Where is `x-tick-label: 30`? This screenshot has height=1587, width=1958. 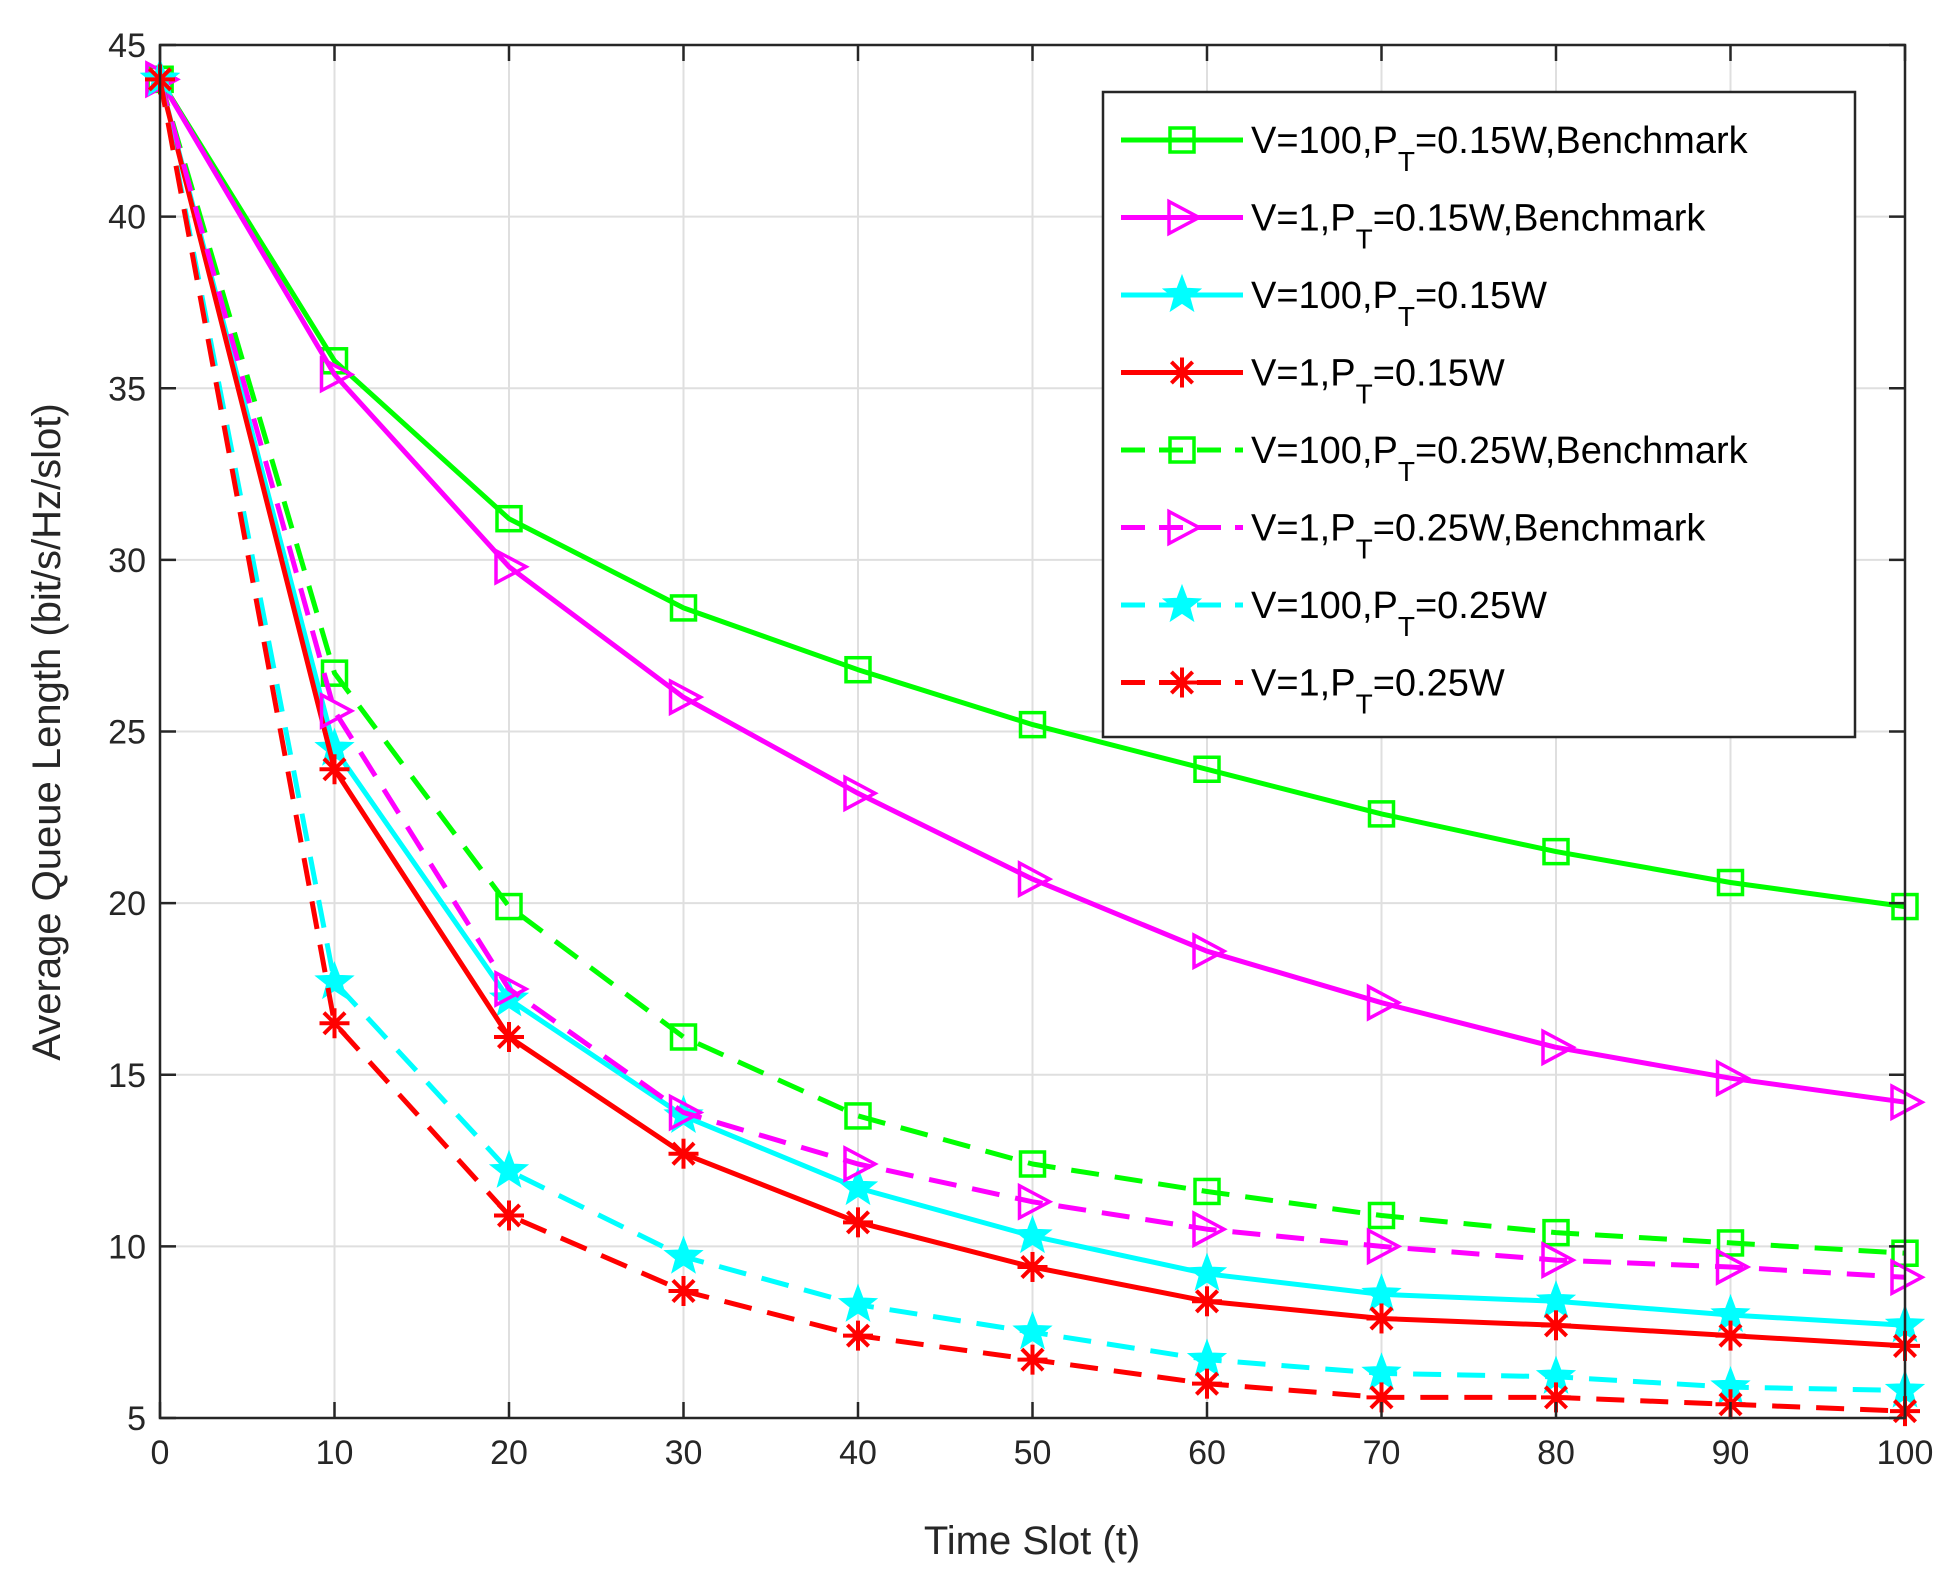 x-tick-label: 30 is located at coordinates (684, 1453).